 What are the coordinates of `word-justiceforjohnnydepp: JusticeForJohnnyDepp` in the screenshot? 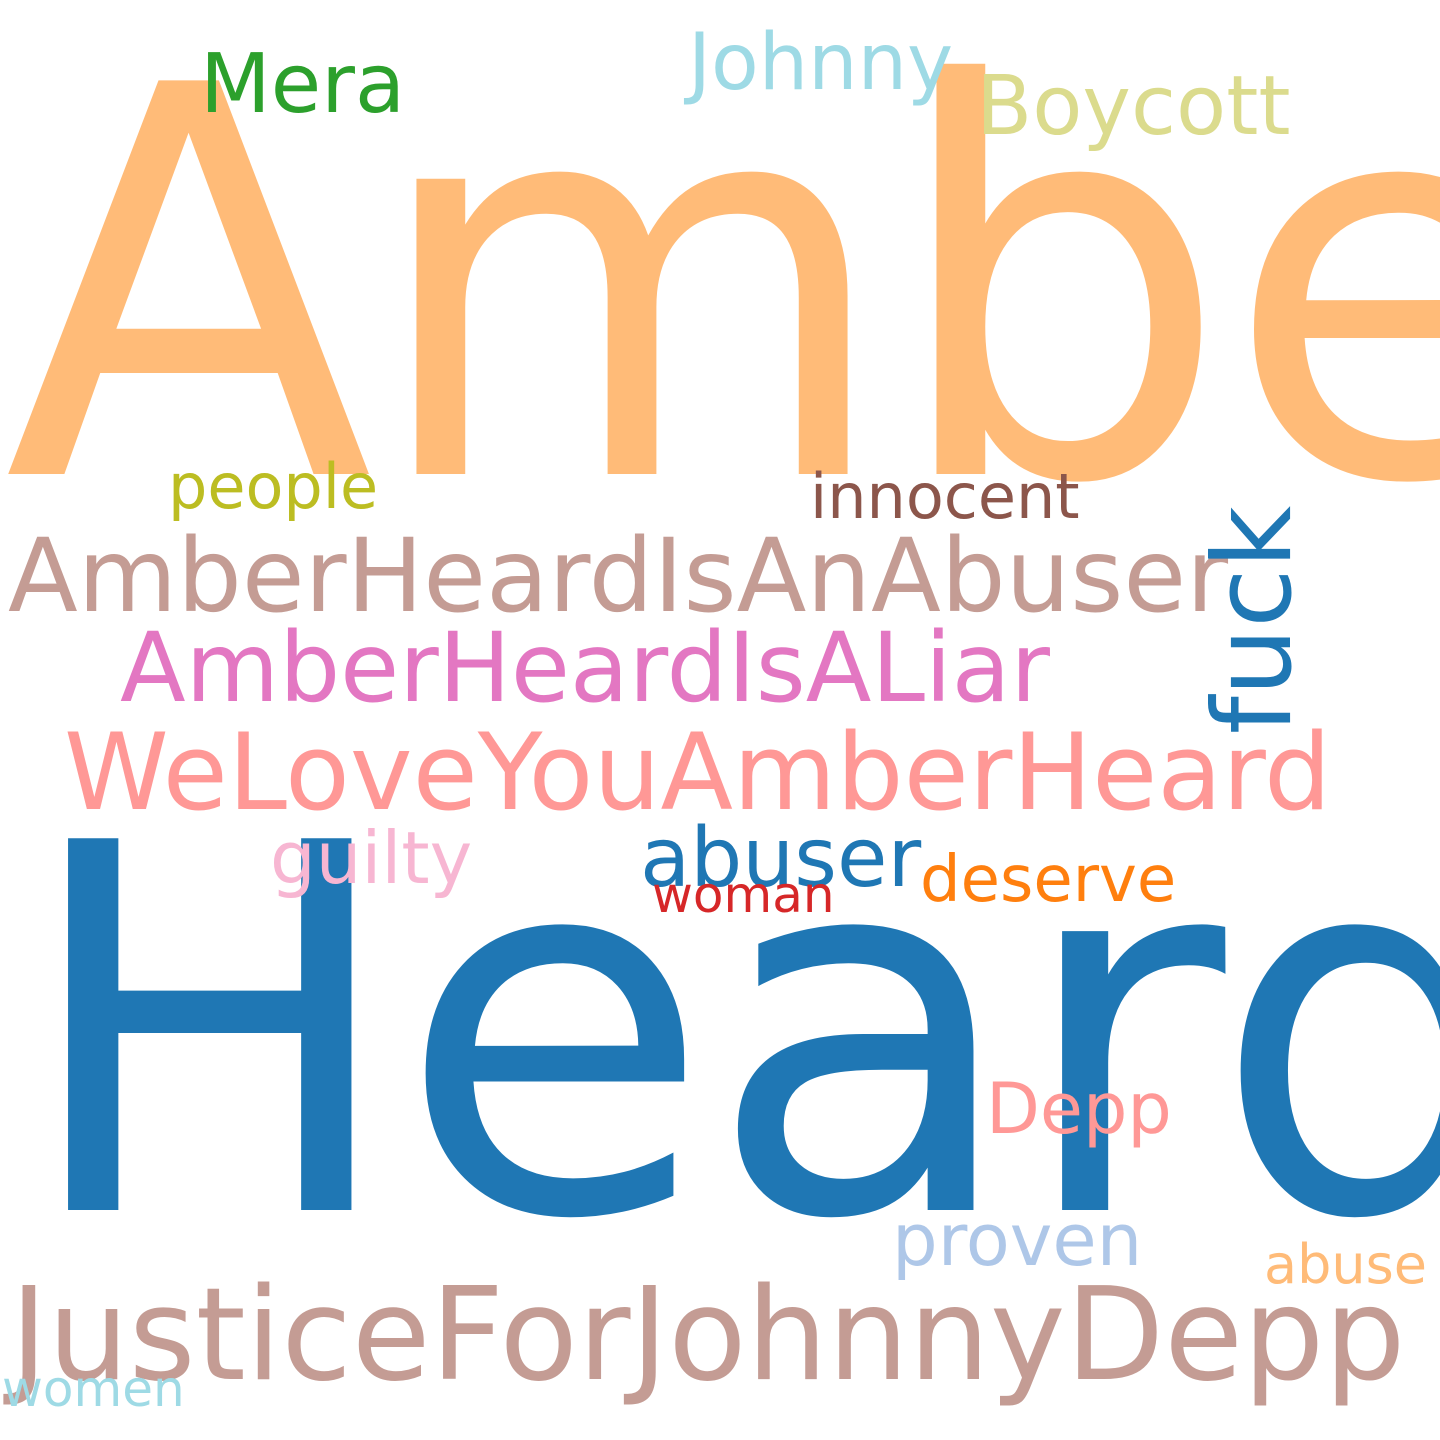 It's located at (708, 1335).